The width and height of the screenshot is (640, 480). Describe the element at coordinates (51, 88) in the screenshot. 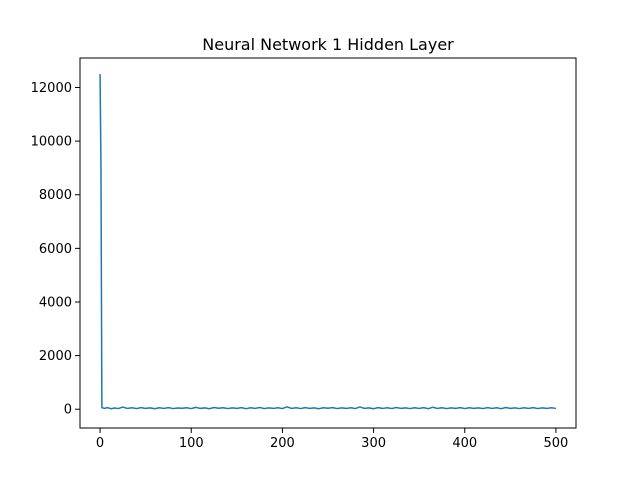

I see `y-tick-label: 12000` at that location.